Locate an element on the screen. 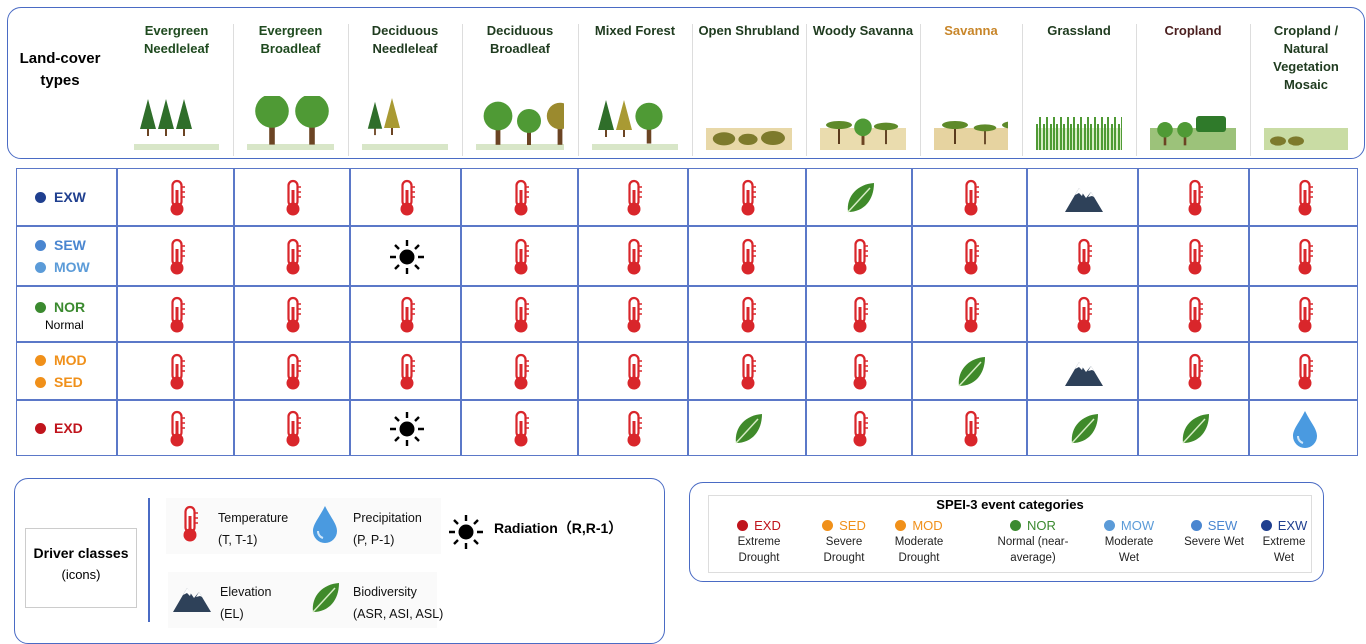 This screenshot has height=644, width=1366. spei-label: Moderate Wet is located at coordinates (1129, 550).